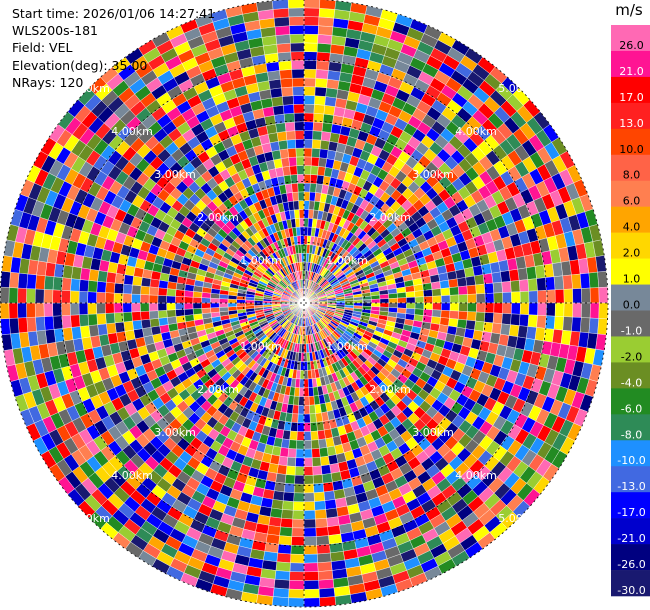 Image resolution: width=650 pixels, height=610 pixels. Describe the element at coordinates (631, 97) in the screenshot. I see `colorbar-tick-label: 17.0` at that location.